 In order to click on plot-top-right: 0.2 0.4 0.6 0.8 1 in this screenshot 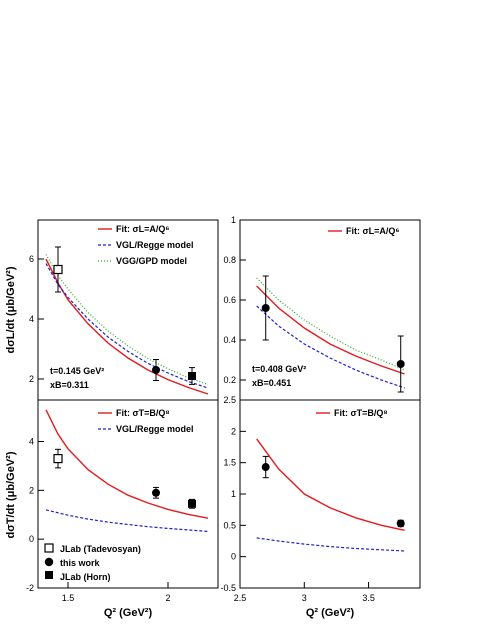, I will do `click(314, 304)`.